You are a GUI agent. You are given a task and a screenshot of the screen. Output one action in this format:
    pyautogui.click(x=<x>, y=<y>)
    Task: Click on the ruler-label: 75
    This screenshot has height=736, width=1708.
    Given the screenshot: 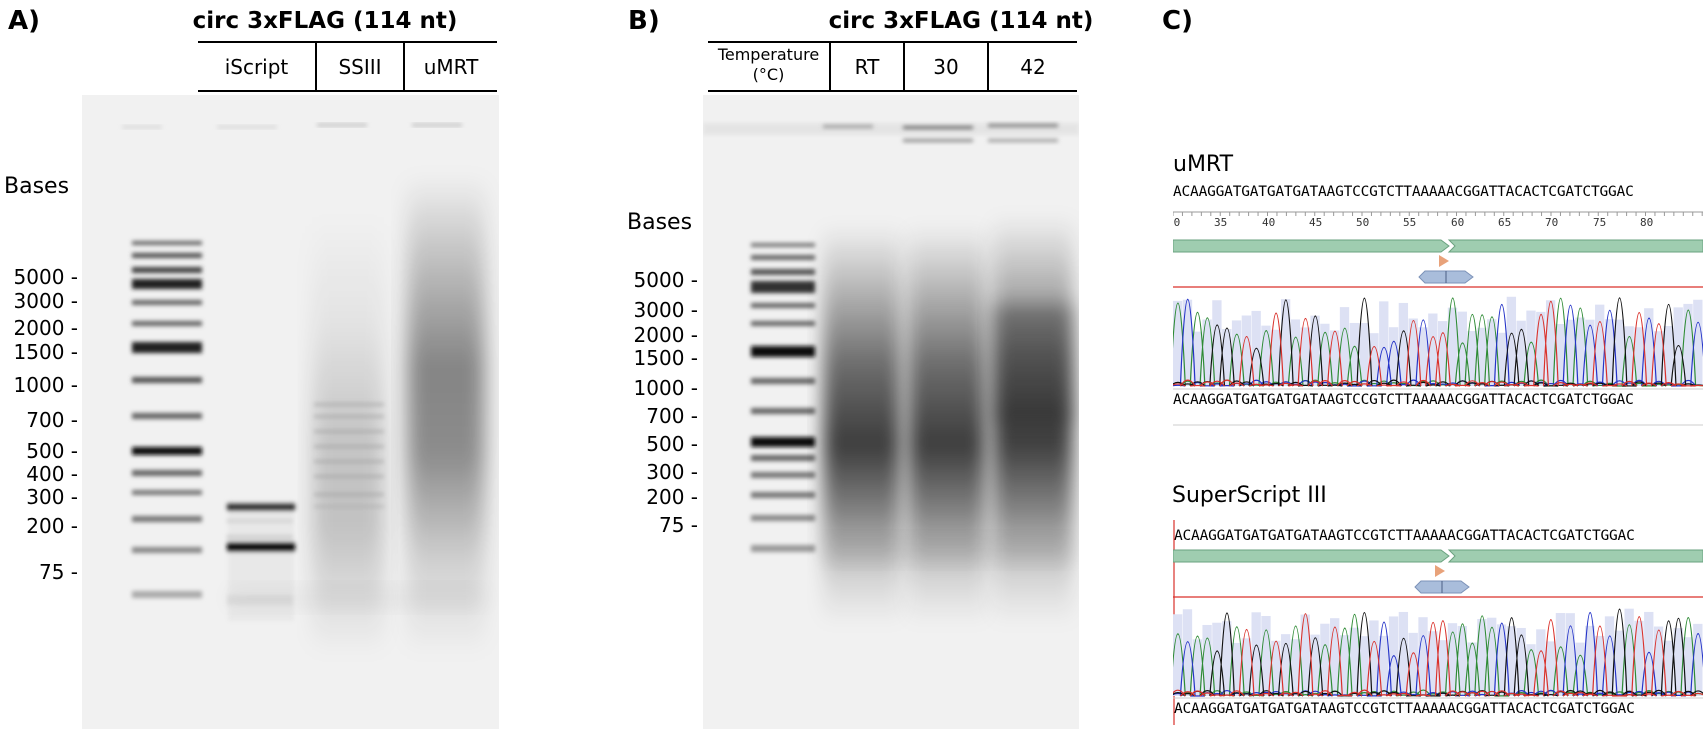 What is the action you would take?
    pyautogui.click(x=1600, y=222)
    